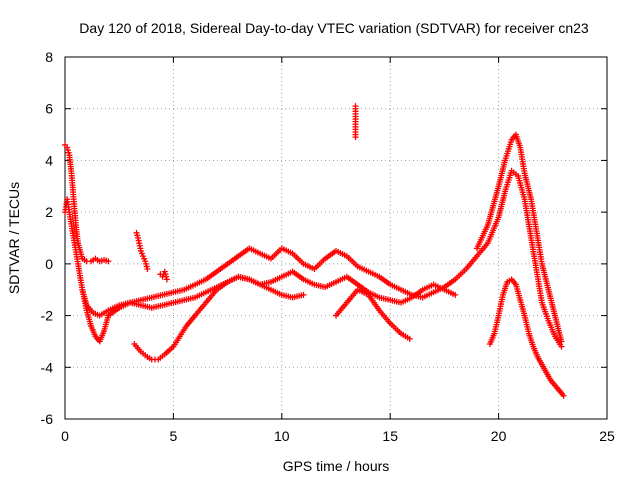  I want to click on series-track-d, so click(219, 318).